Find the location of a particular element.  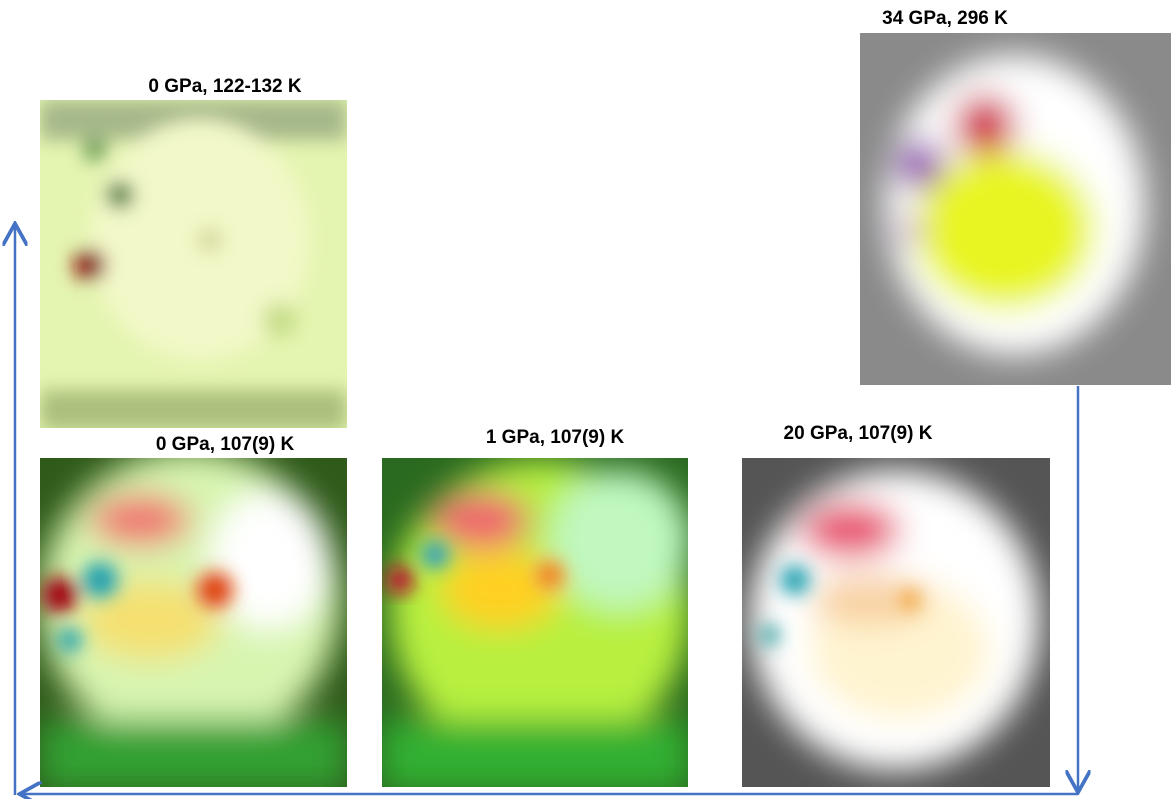

panel-label: 1 GPa, 107(9) K is located at coordinates (555, 437).